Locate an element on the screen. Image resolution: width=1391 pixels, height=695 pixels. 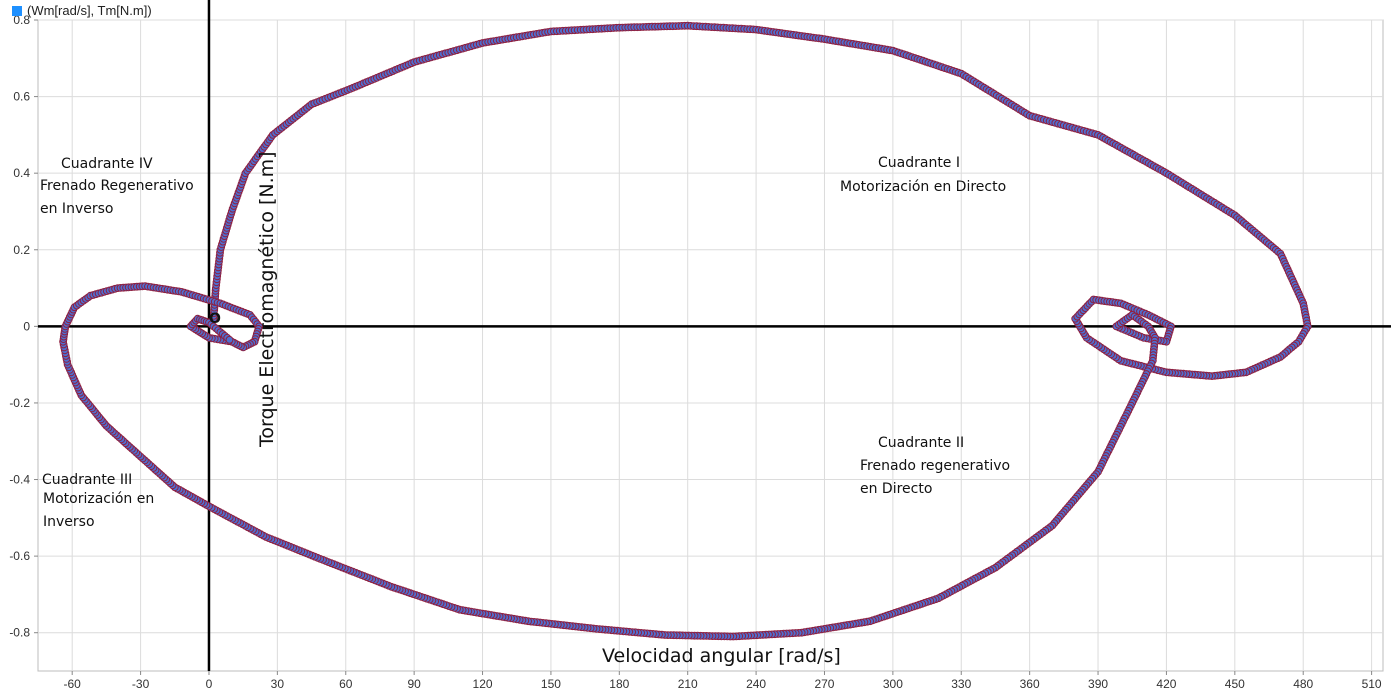
x-tick-label: 0 is located at coordinates (209, 684).